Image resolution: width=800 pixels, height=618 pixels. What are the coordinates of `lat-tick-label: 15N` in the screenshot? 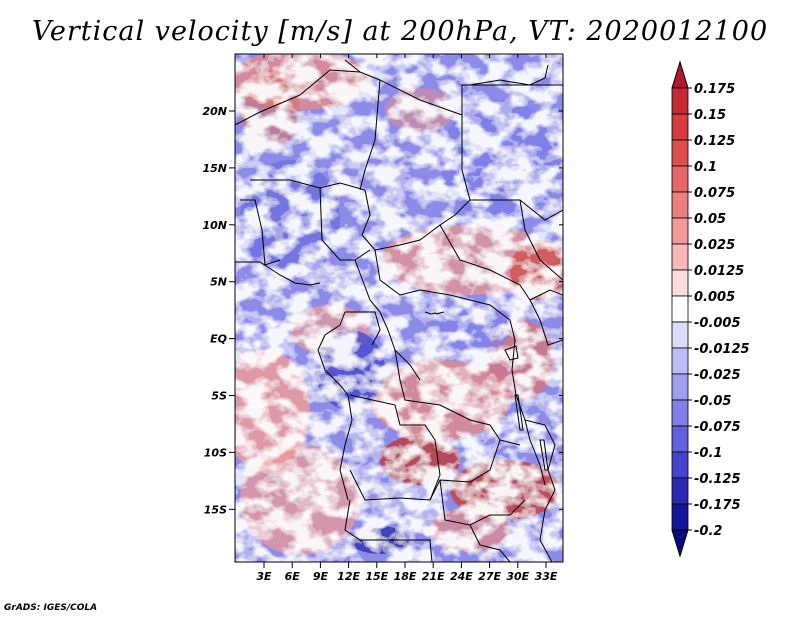 It's located at (214, 168).